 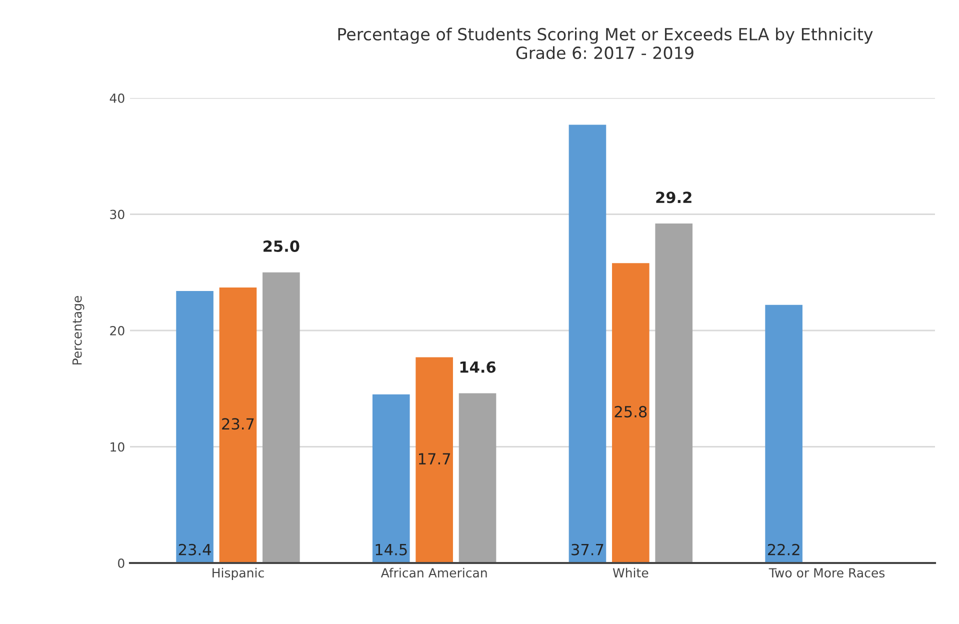 What do you see at coordinates (478, 367) in the screenshot?
I see `data-label: 14.6` at bounding box center [478, 367].